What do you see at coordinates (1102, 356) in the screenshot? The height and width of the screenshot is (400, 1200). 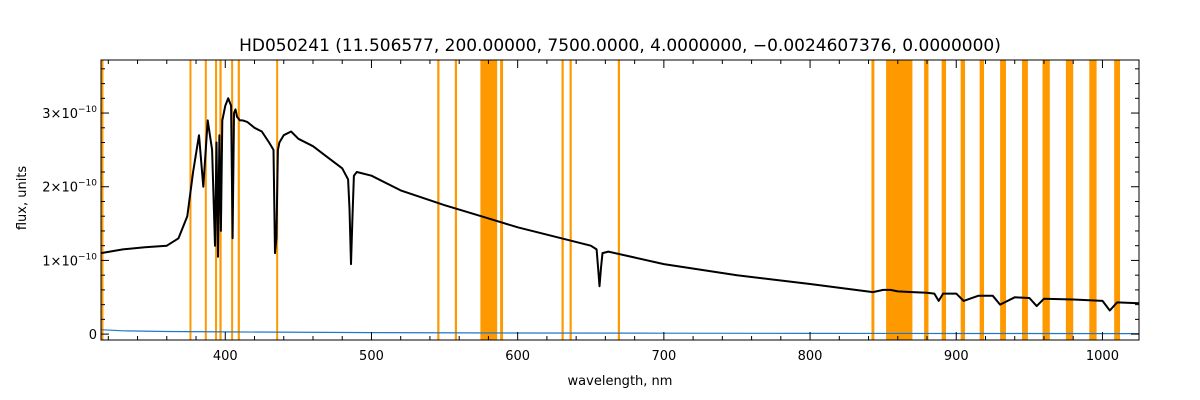 I see `x-tick-label-1000: 1000` at bounding box center [1102, 356].